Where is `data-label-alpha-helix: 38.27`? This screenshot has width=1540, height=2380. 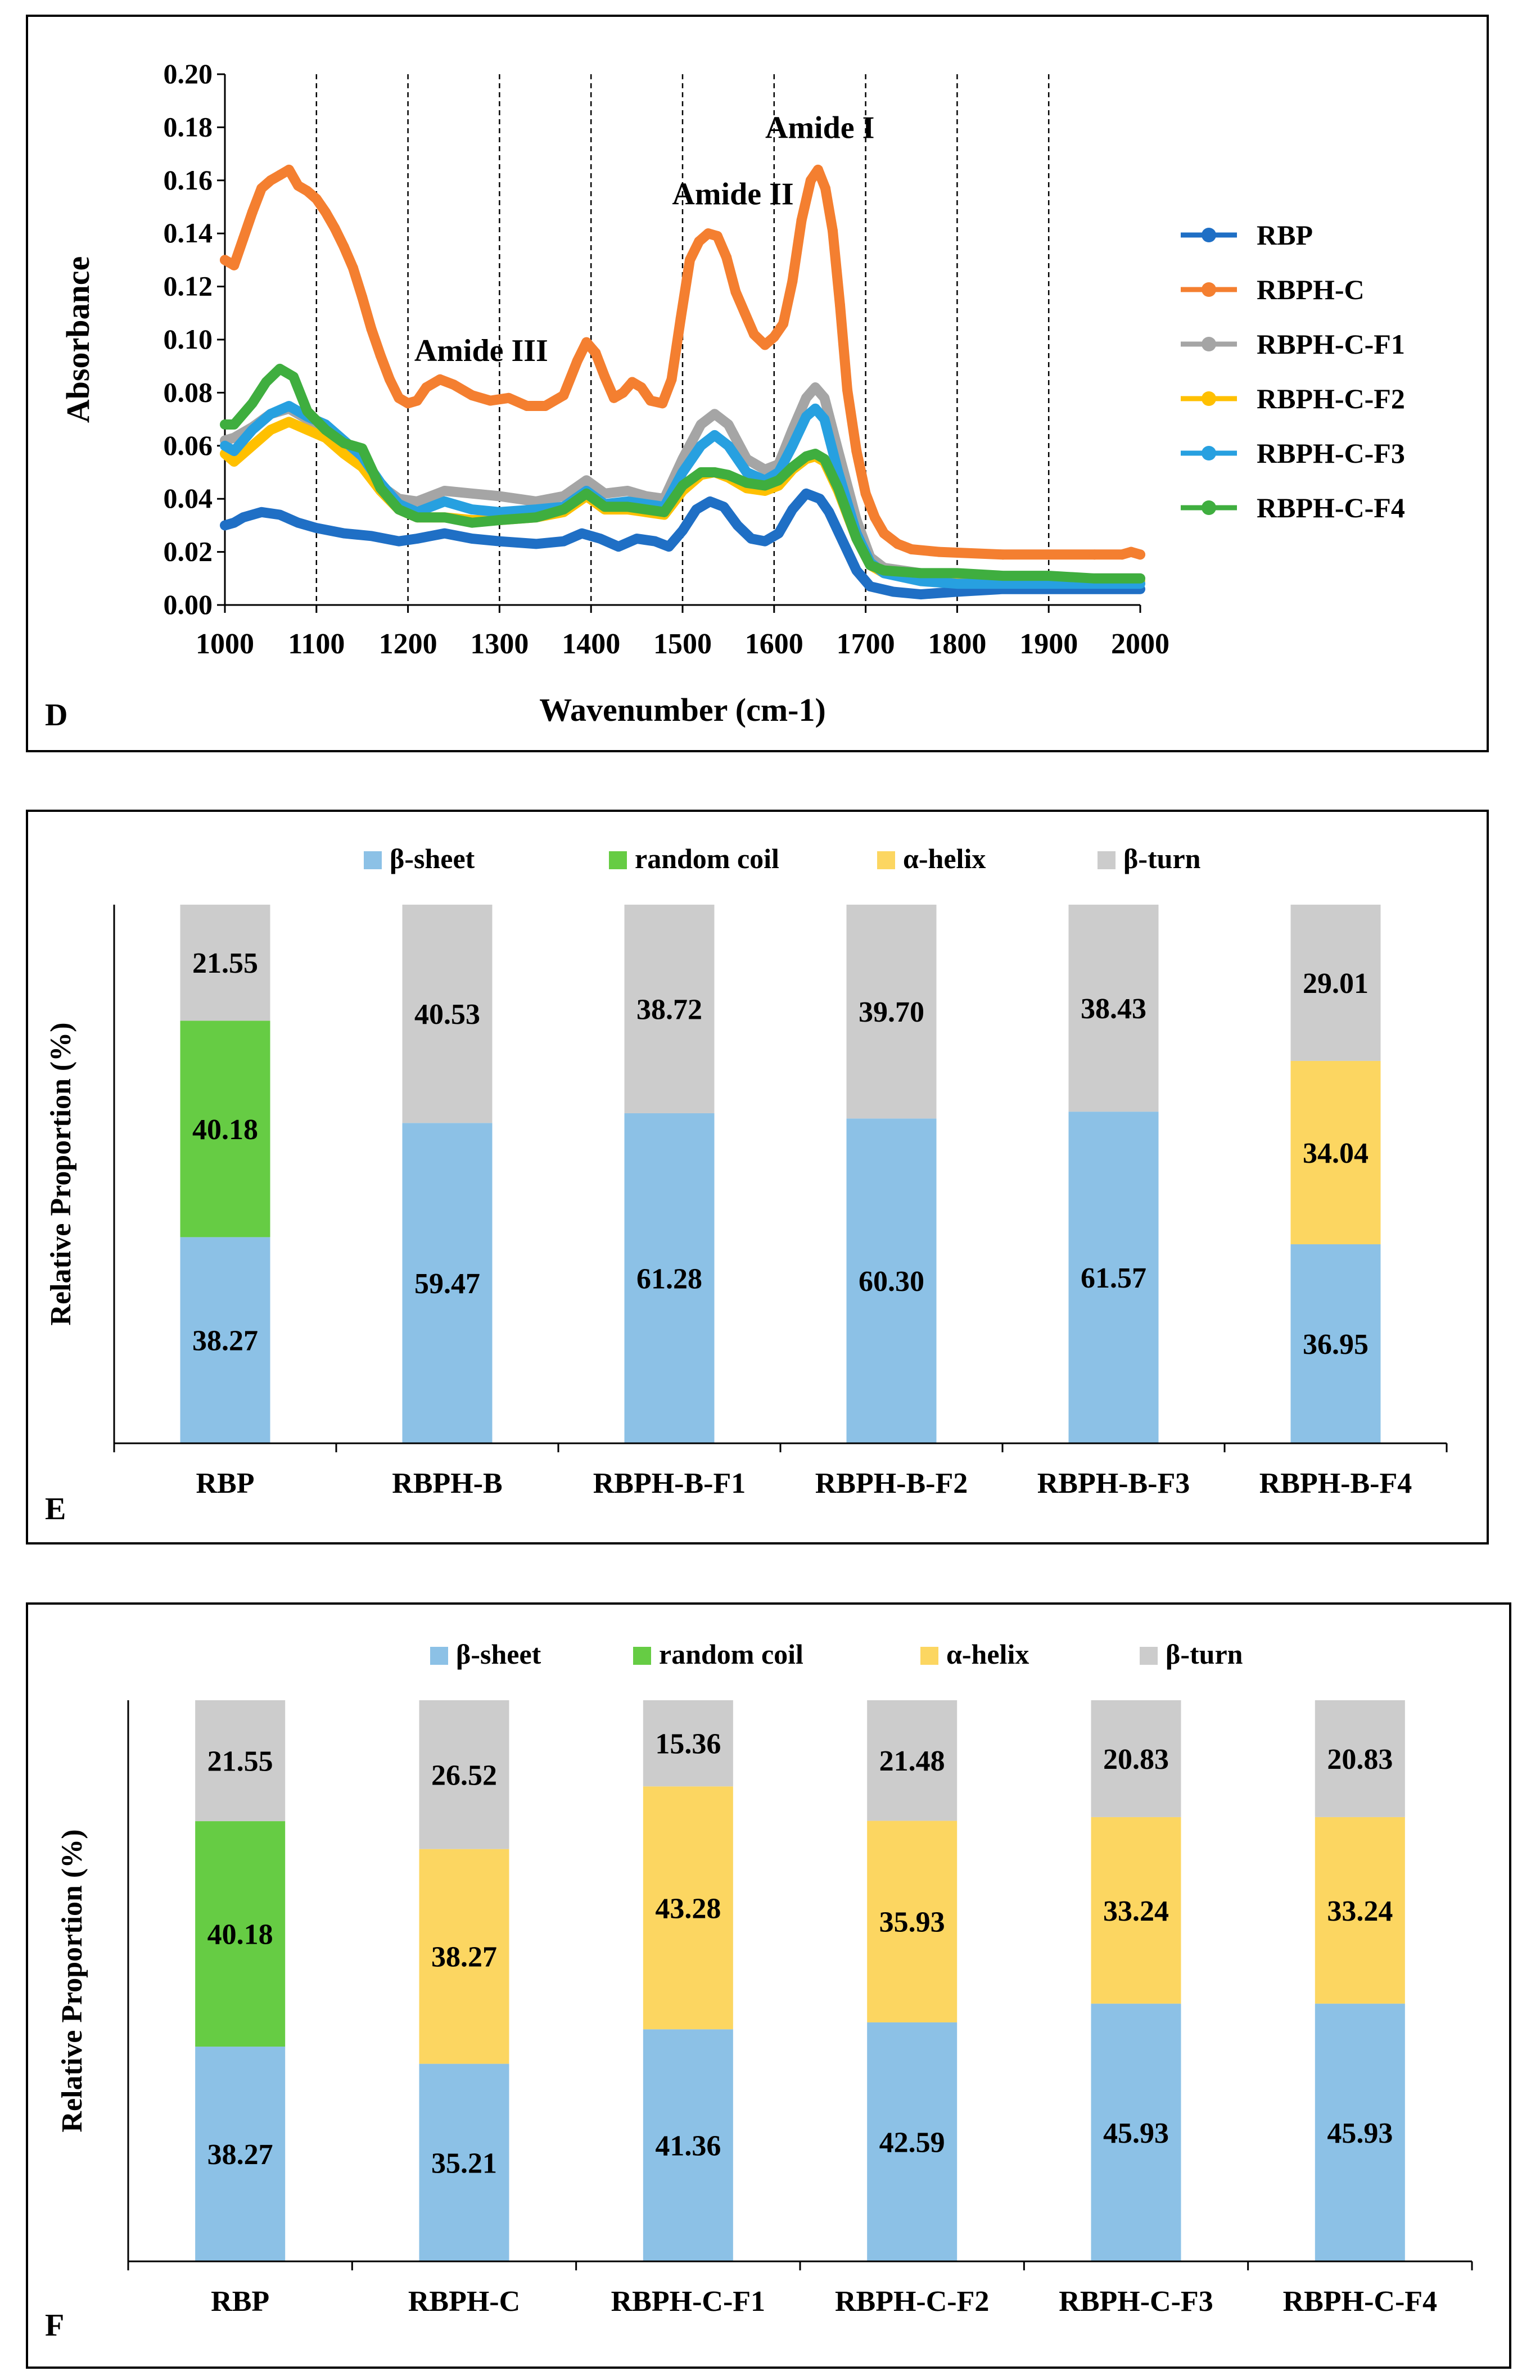 data-label-alpha-helix: 38.27 is located at coordinates (464, 1957).